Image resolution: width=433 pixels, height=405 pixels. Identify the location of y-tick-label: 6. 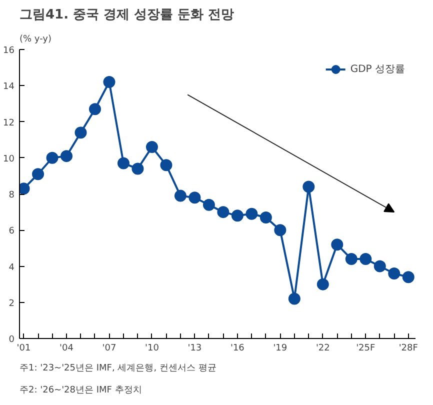
(11, 231).